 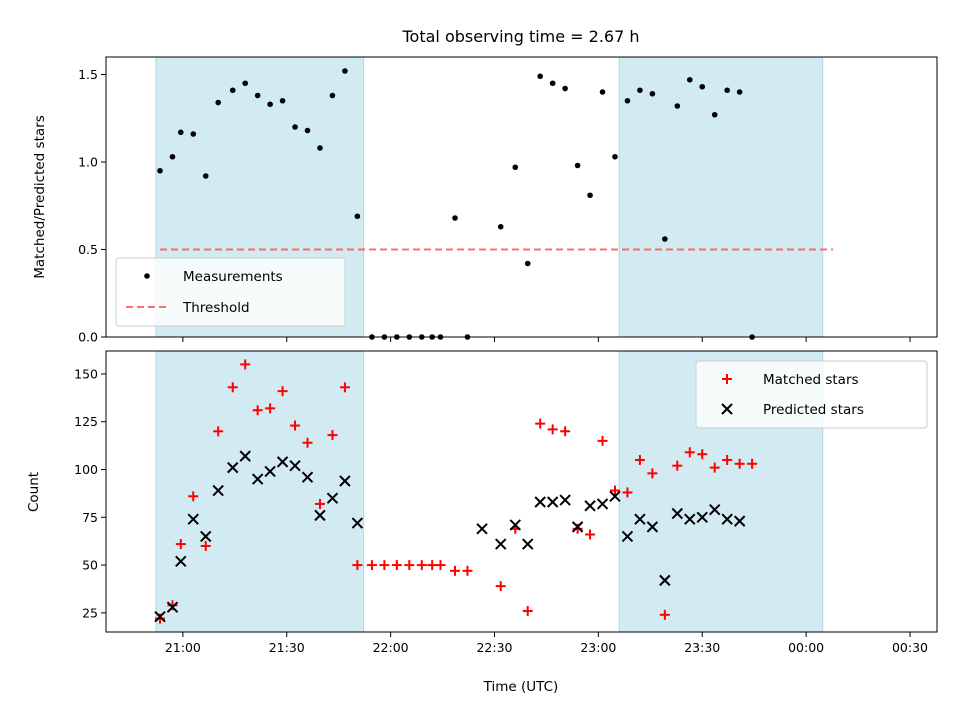 What do you see at coordinates (88, 162) in the screenshot?
I see `top-y-tick-label: 1.0` at bounding box center [88, 162].